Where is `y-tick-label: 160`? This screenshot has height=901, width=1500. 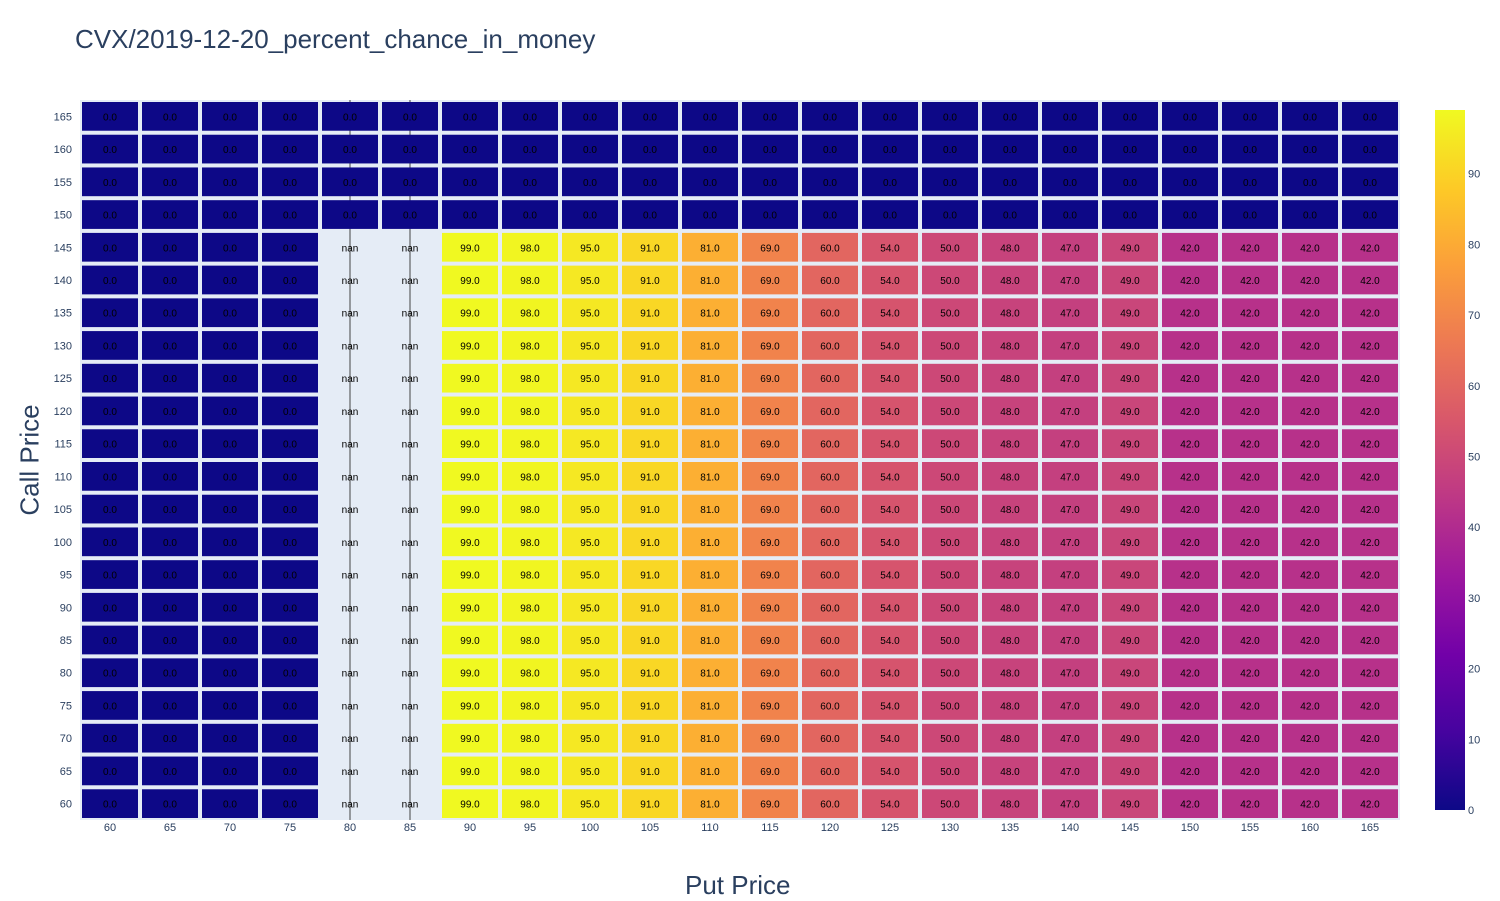 y-tick-label: 160 is located at coordinates (63, 150).